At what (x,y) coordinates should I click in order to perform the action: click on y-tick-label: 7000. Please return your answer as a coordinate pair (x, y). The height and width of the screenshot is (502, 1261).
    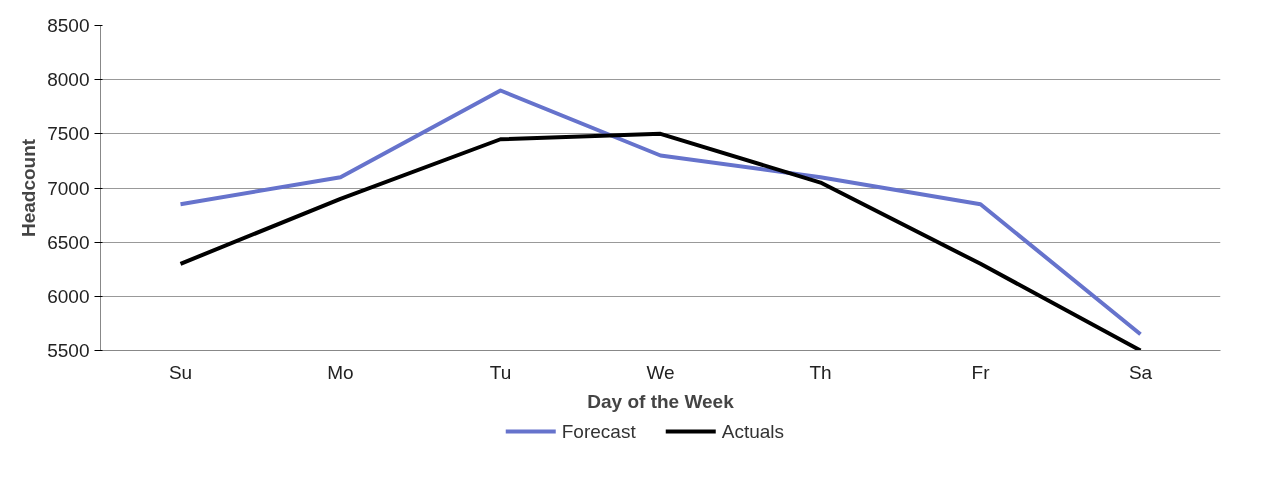
    Looking at the image, I should click on (68, 188).